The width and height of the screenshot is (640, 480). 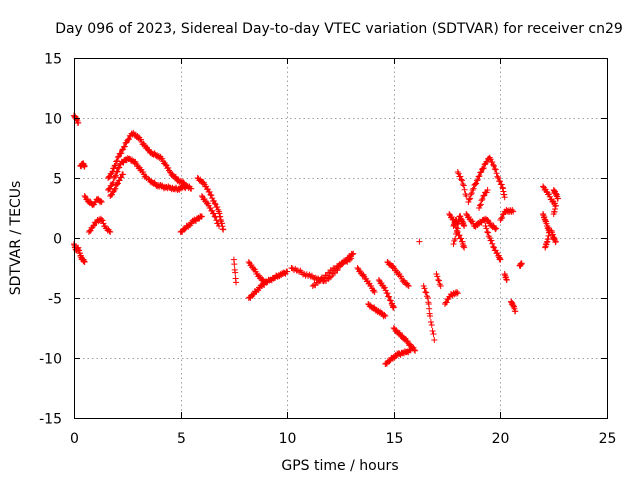 What do you see at coordinates (50, 360) in the screenshot?
I see `y-tick-label: -10` at bounding box center [50, 360].